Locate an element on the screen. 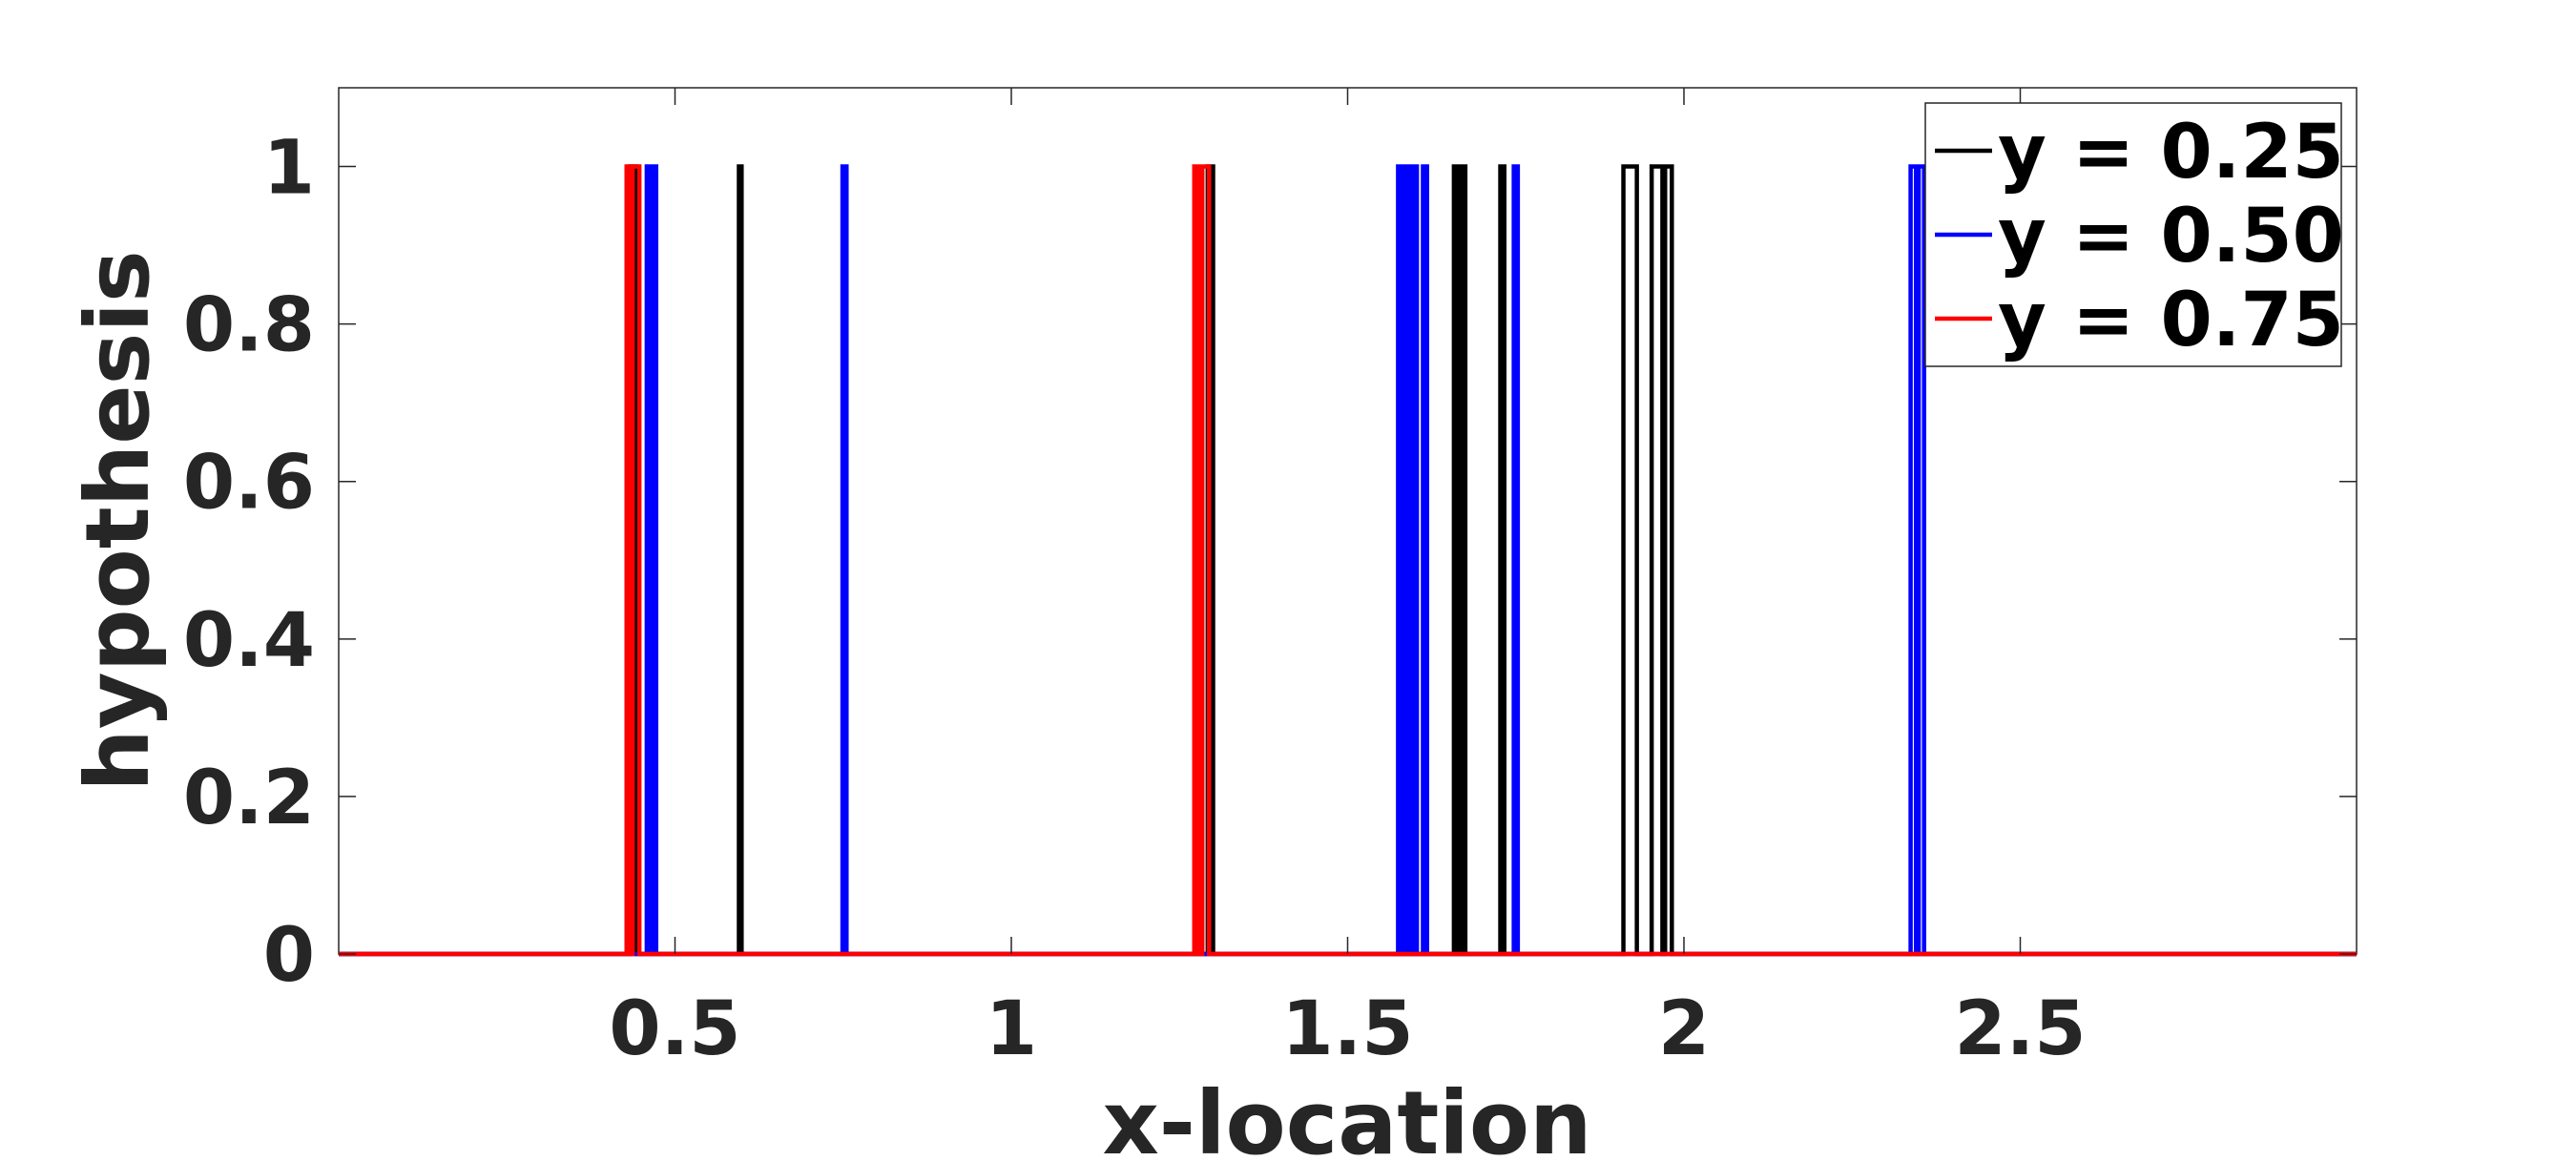 The image size is (2576, 1161). legend-box is located at coordinates (2133, 234).